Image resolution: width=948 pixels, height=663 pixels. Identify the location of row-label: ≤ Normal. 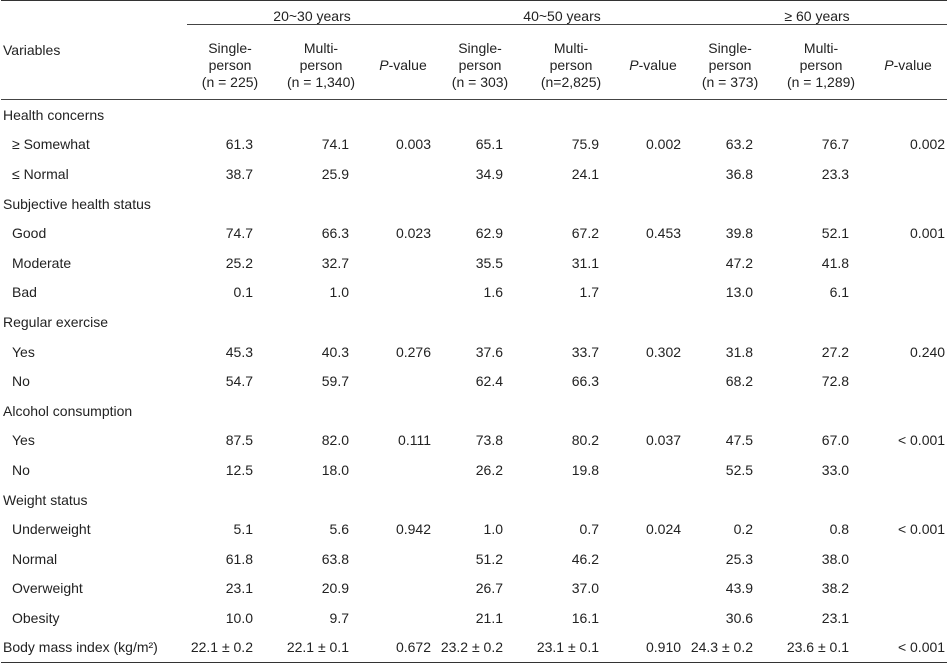
(40, 173).